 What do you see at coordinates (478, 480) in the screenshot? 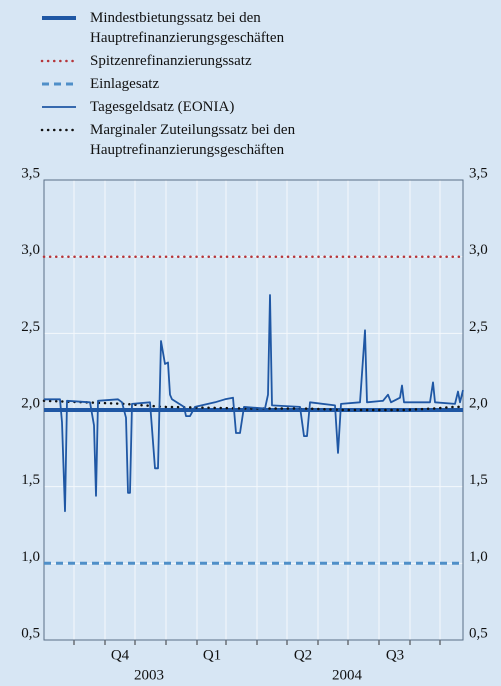
I see `y2-tick-label: 1,5` at bounding box center [478, 480].